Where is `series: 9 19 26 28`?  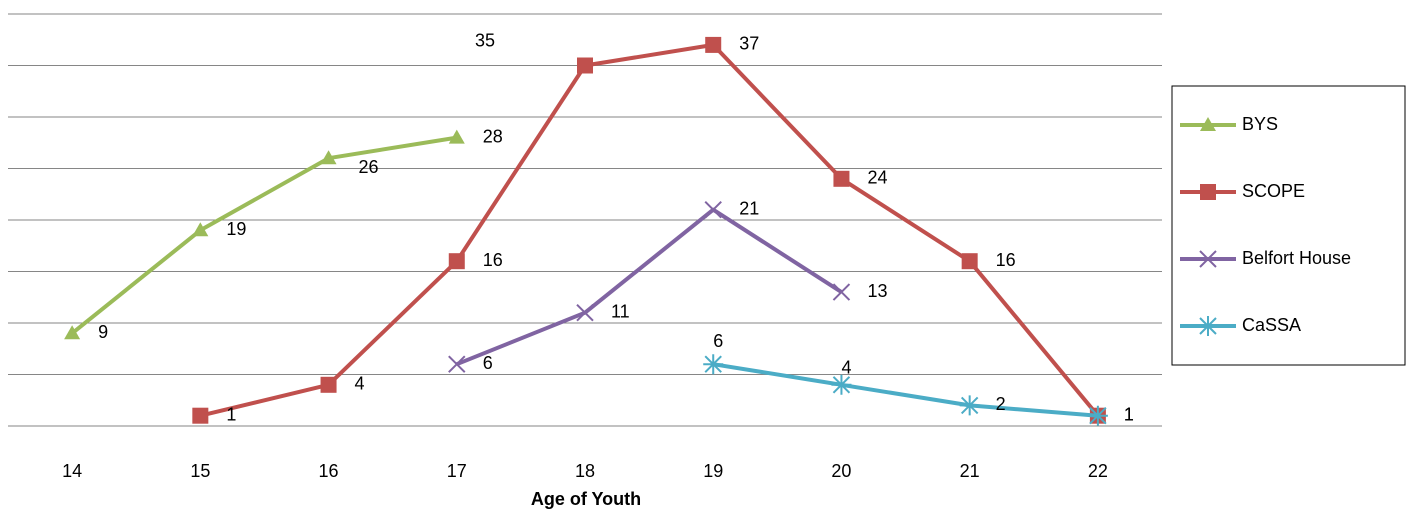 series: 9 19 26 28 is located at coordinates (283, 234).